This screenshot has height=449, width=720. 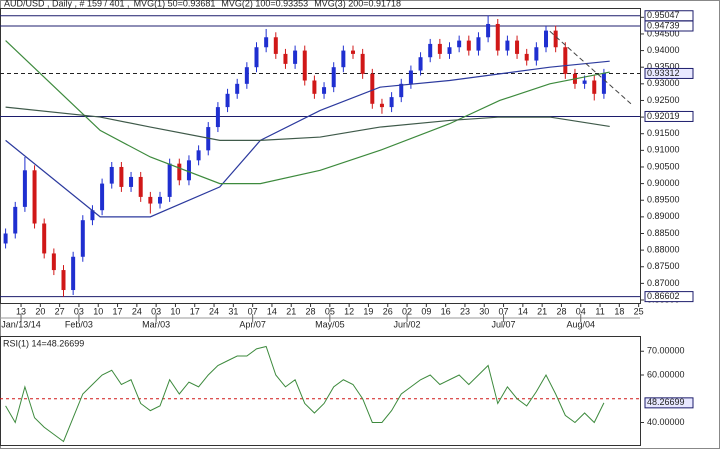 I want to click on rsi-title: RSI(1) 14=48.26699, so click(x=43, y=343).